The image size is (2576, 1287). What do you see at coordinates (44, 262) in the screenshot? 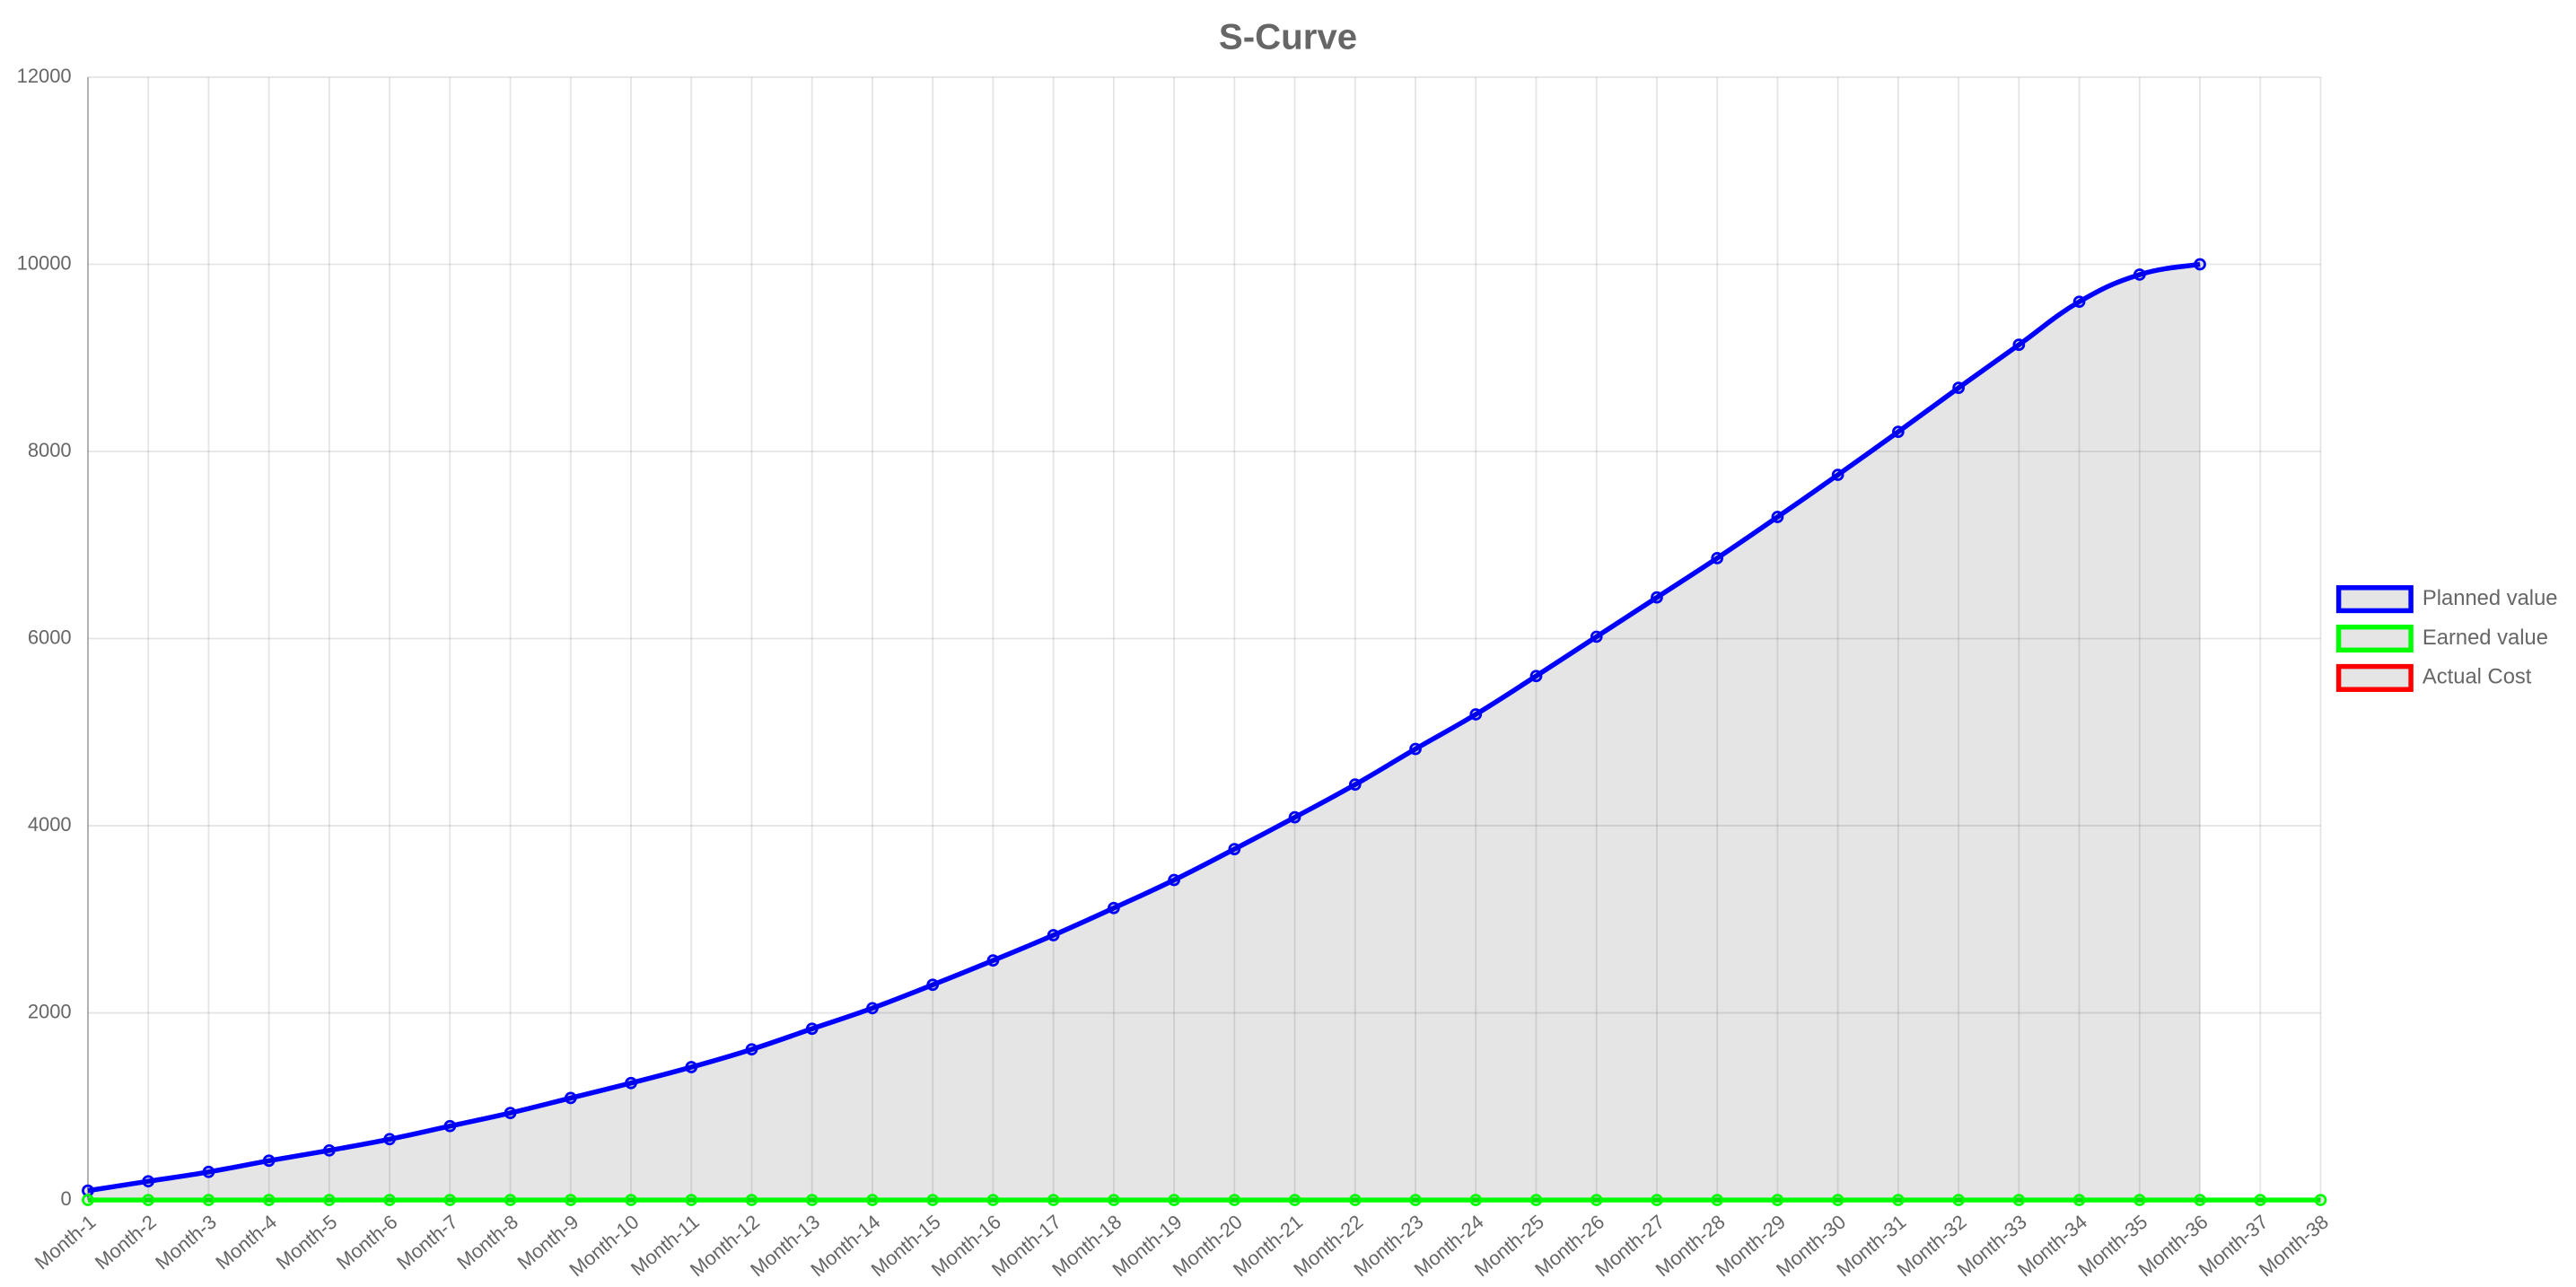
I see `y-tick-label: 10000` at bounding box center [44, 262].